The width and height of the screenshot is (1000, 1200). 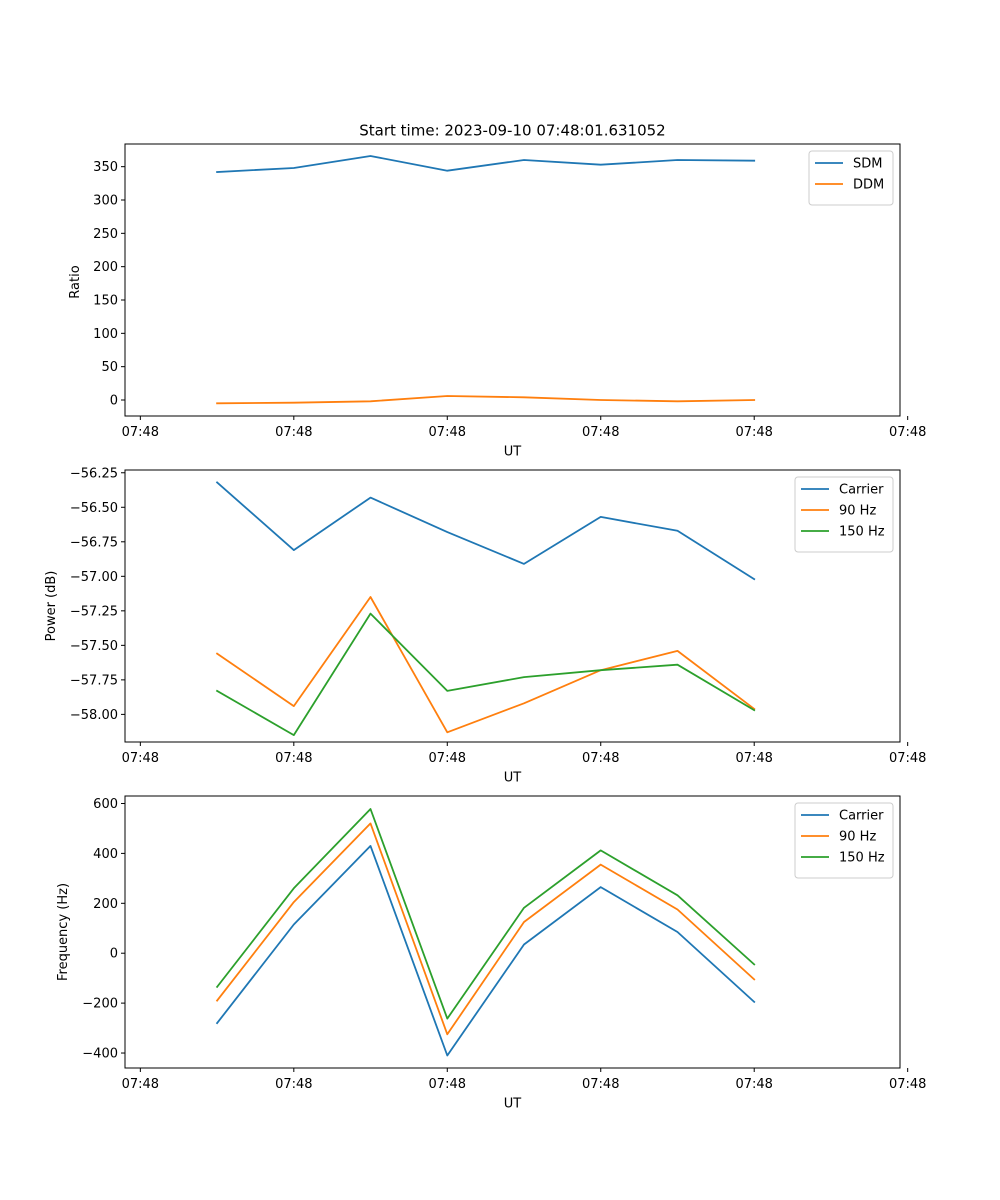 What do you see at coordinates (867, 164) in the screenshot?
I see `ratio-legend-label: SDM` at bounding box center [867, 164].